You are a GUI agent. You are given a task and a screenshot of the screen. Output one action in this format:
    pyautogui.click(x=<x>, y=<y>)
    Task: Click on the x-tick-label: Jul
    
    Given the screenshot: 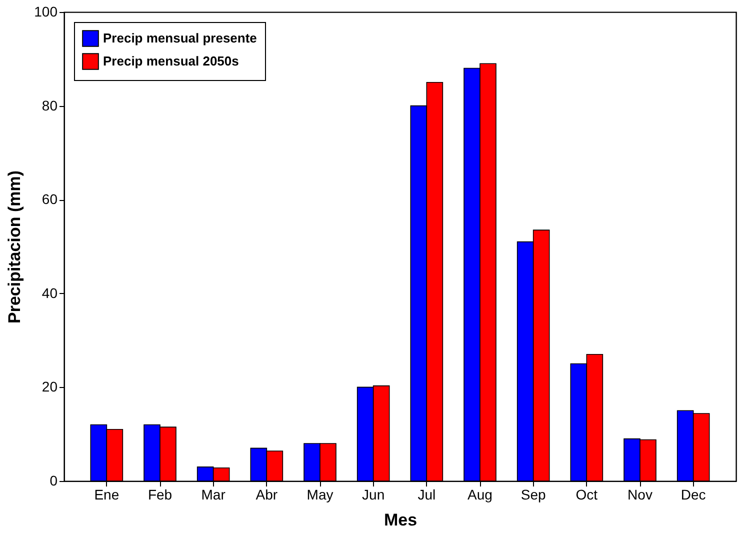 What is the action you would take?
    pyautogui.click(x=427, y=494)
    